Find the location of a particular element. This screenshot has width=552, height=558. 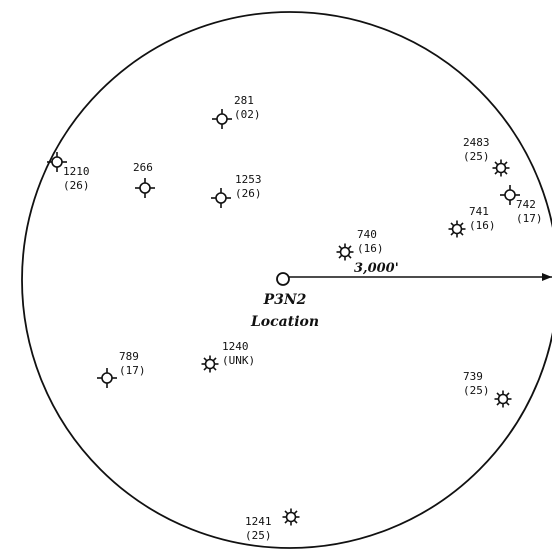

well-739: 739(25) is located at coordinates (487, 389).